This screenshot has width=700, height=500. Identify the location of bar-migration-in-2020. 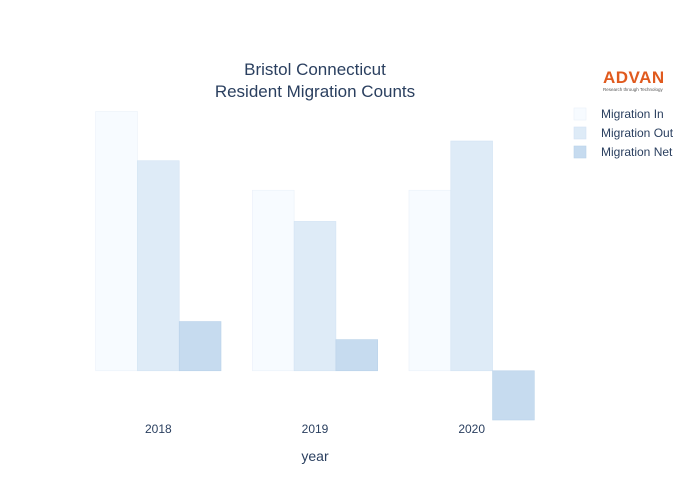
(430, 280).